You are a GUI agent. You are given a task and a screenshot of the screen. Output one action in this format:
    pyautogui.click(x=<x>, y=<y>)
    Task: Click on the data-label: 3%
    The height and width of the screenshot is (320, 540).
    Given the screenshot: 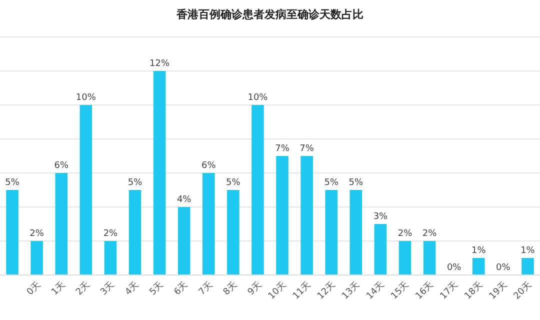 What is the action you would take?
    pyautogui.click(x=380, y=217)
    